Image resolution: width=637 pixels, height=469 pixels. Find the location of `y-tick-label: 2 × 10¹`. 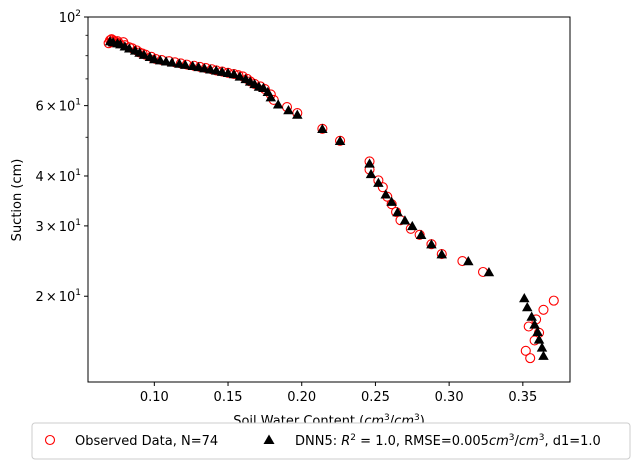

y-tick-label: 2 × 10¹ is located at coordinates (58, 296).